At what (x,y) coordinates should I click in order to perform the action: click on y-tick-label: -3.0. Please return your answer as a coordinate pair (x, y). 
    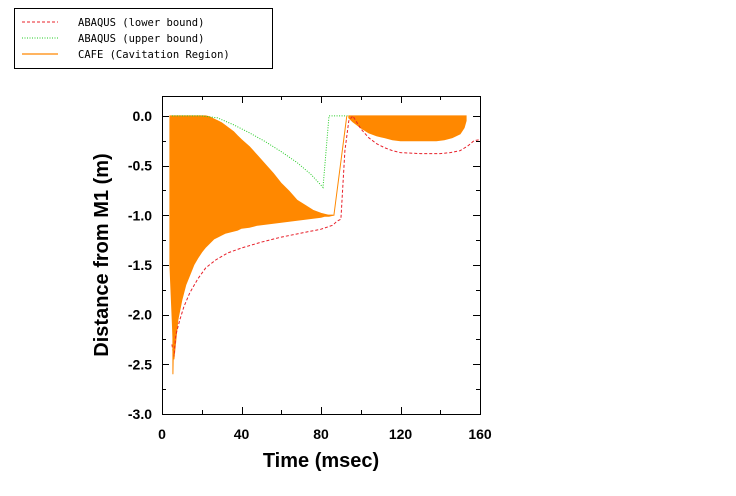
    Looking at the image, I should click on (140, 414).